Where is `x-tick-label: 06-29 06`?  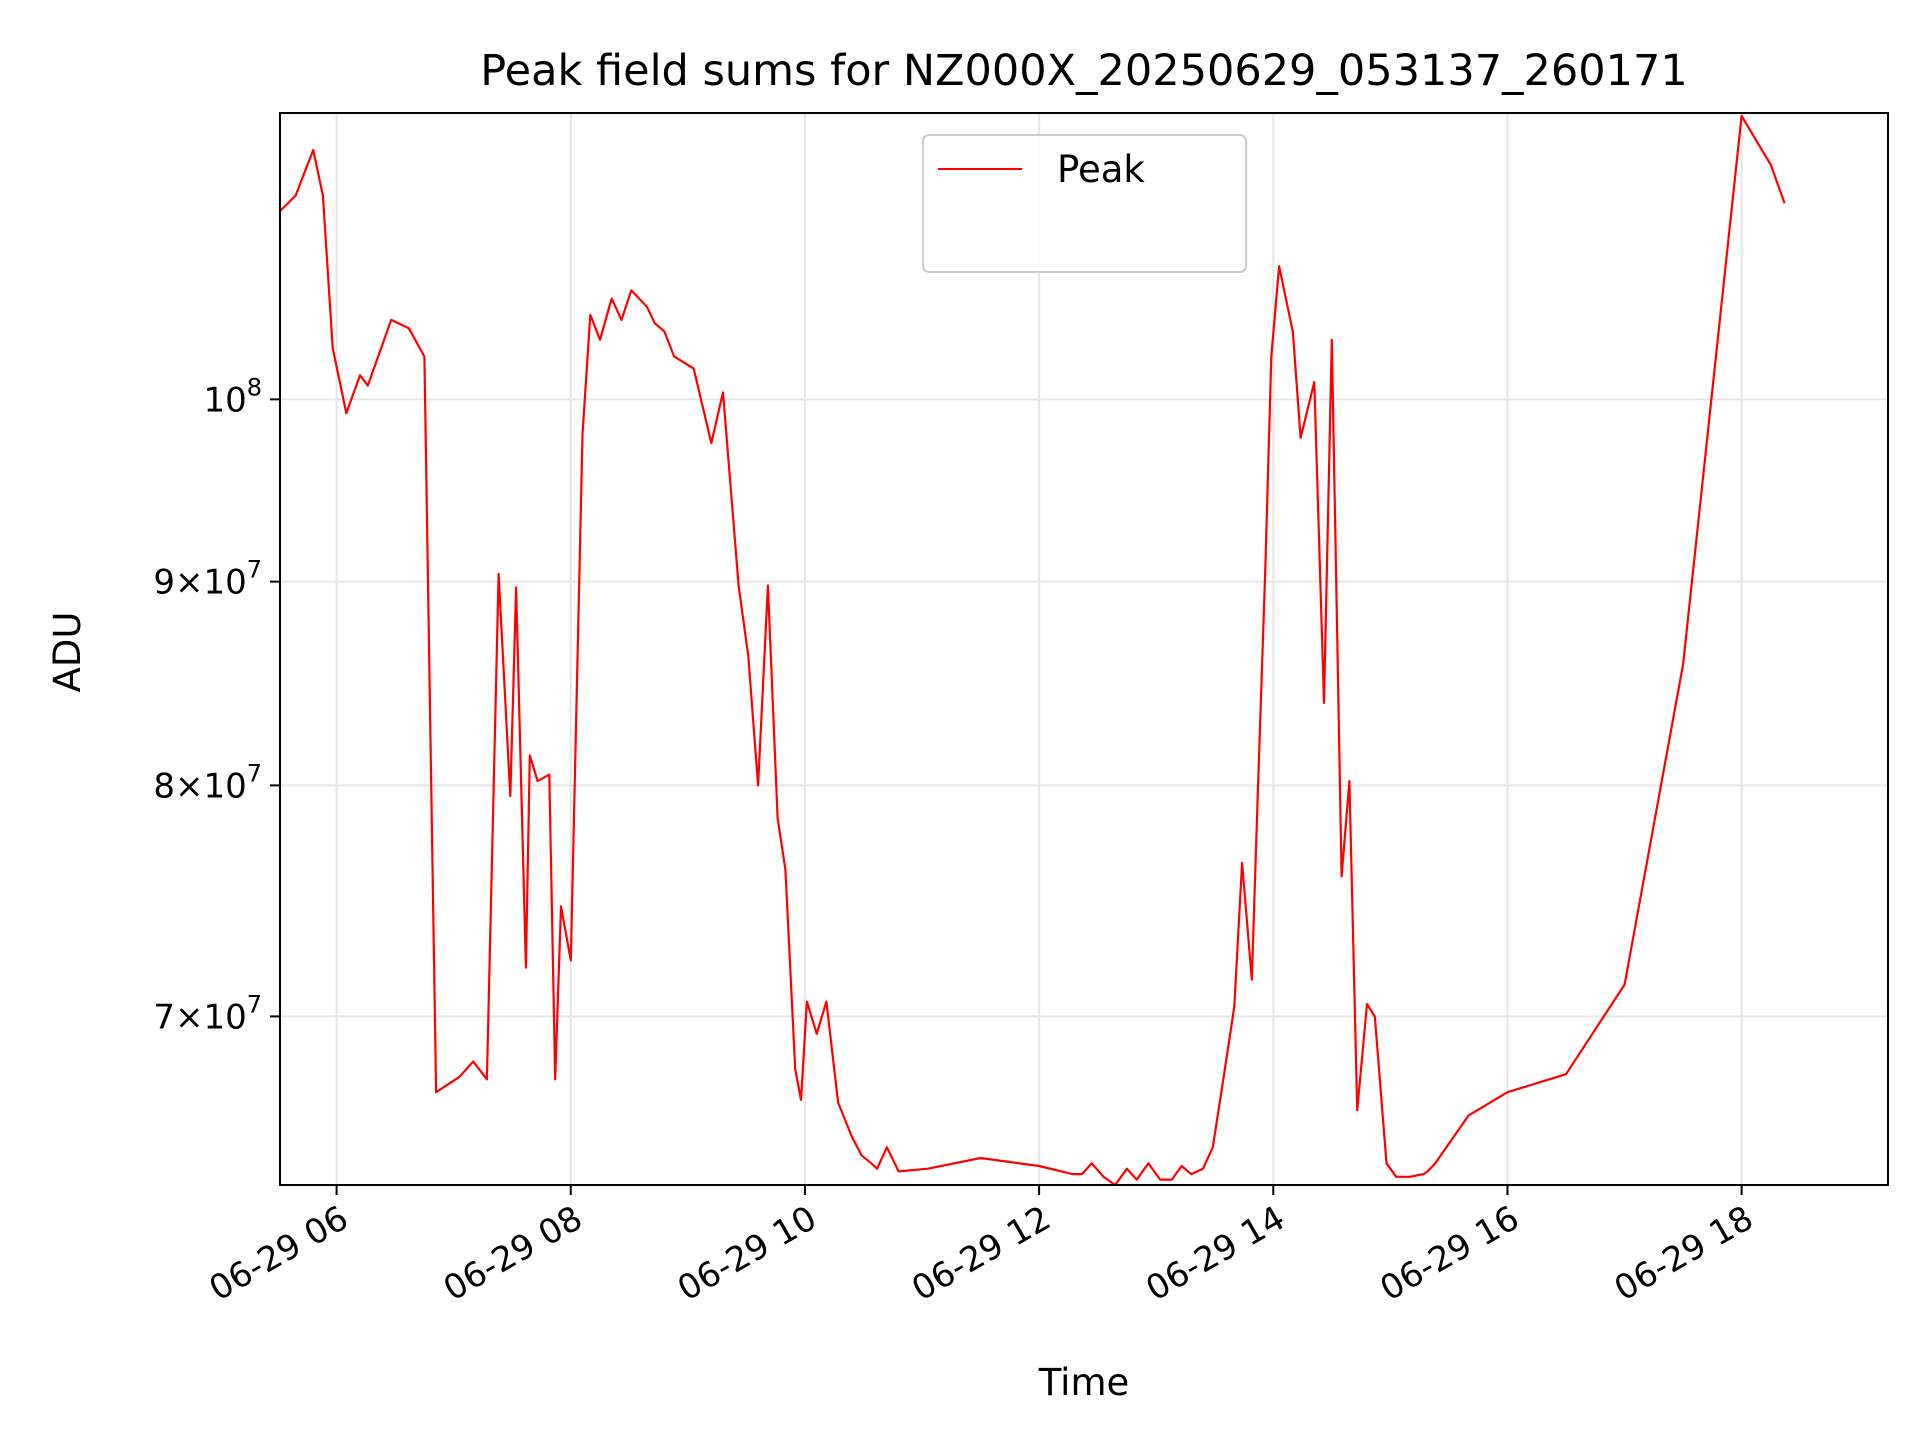
x-tick-label: 06-29 06 is located at coordinates (279, 1253).